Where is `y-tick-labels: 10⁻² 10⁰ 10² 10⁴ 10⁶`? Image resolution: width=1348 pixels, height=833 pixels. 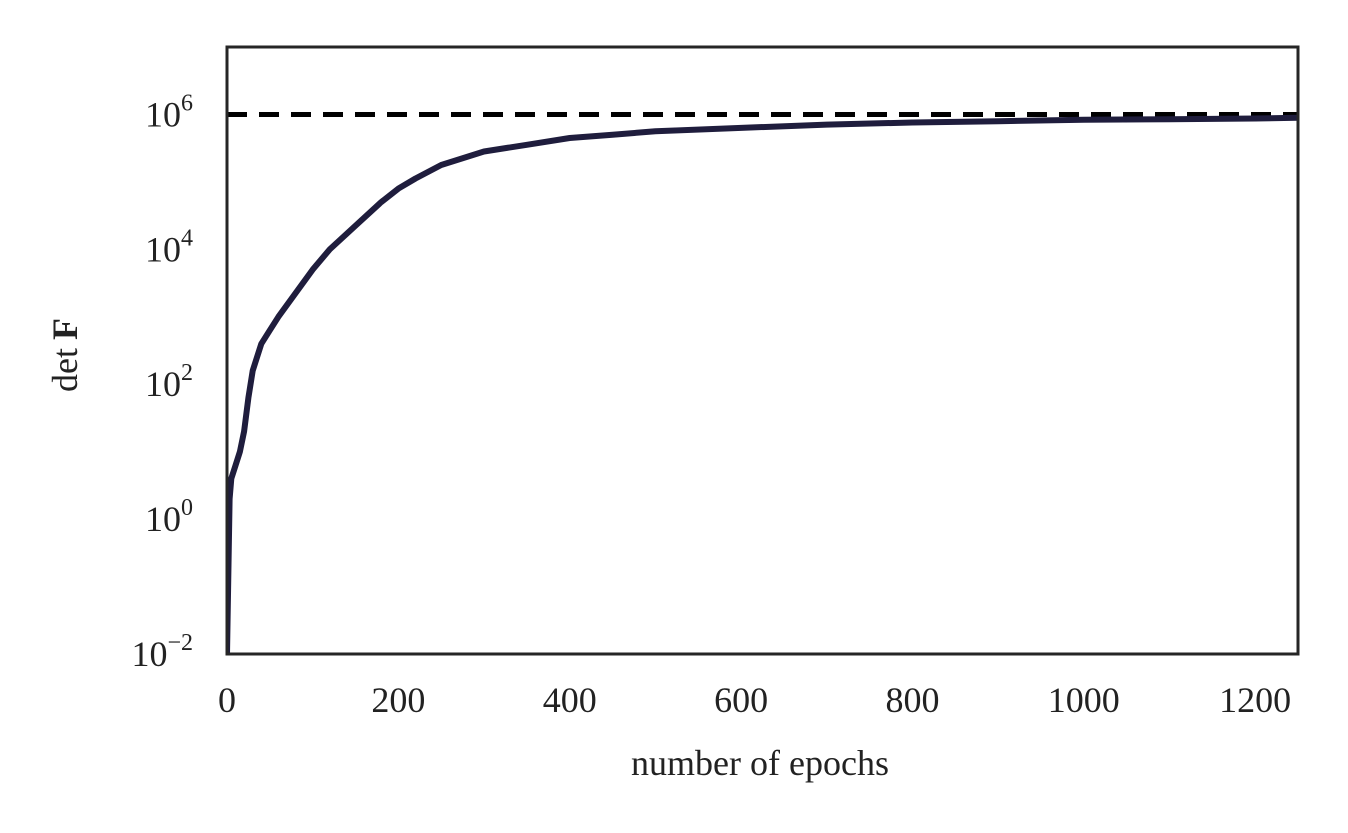
y-tick-labels: 10⁻² 10⁰ 10² 10⁴ 10⁶ is located at coordinates (162, 382).